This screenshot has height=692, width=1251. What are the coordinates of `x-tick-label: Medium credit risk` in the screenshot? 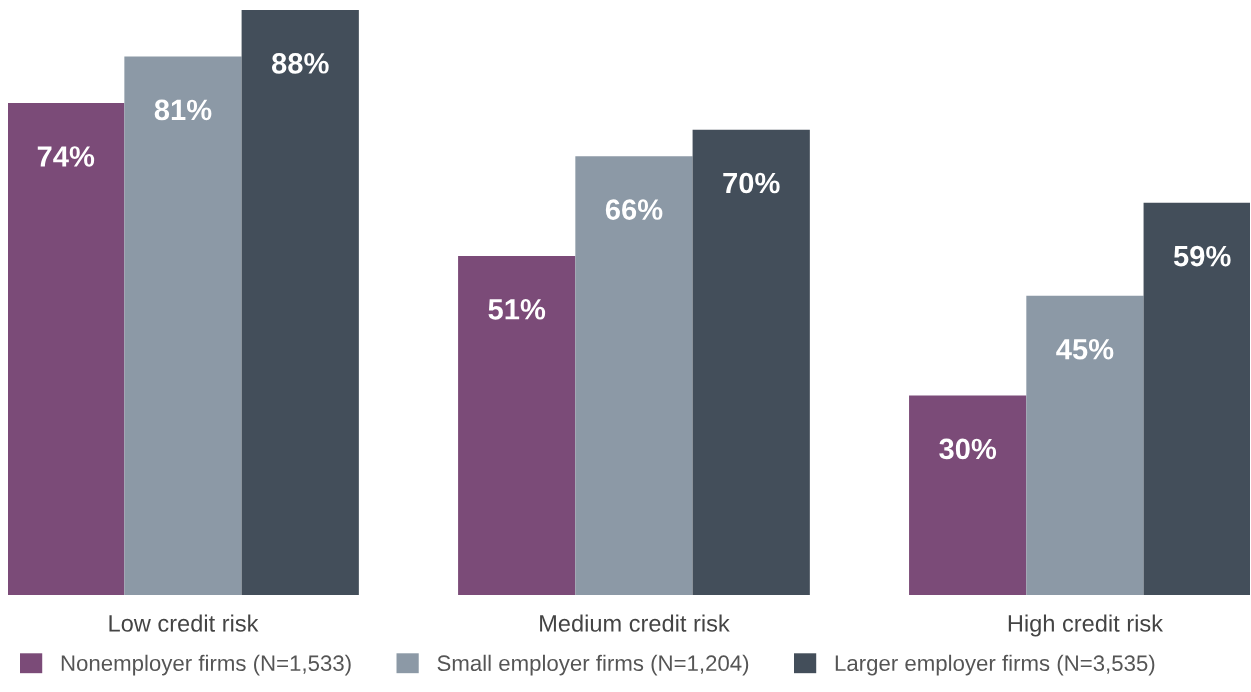 It's located at (635, 623).